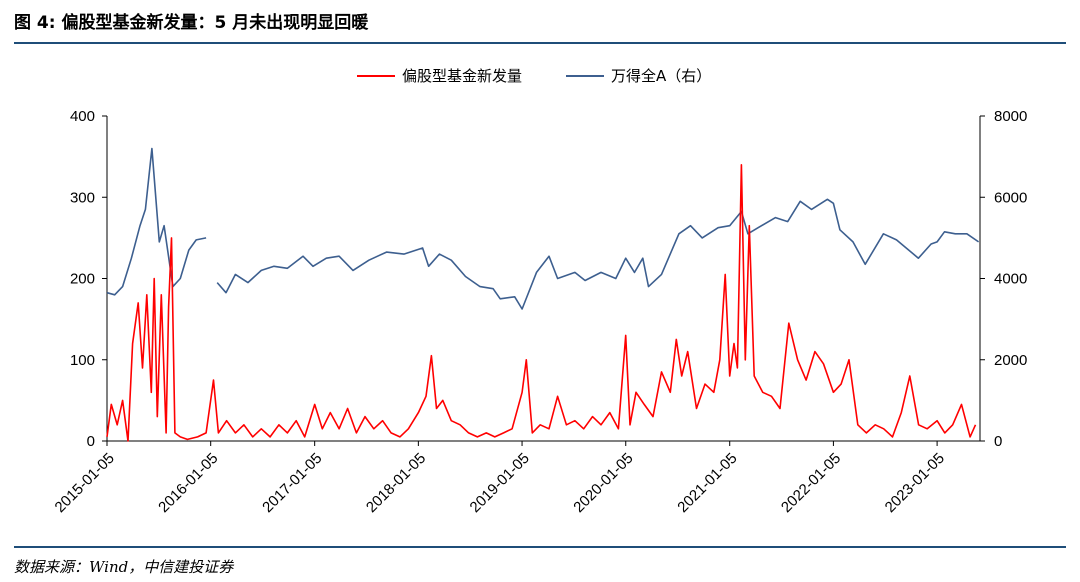 This screenshot has height=582, width=1080. Describe the element at coordinates (915, 483) in the screenshot. I see `x-tick-label: 2023-01-05` at that location.